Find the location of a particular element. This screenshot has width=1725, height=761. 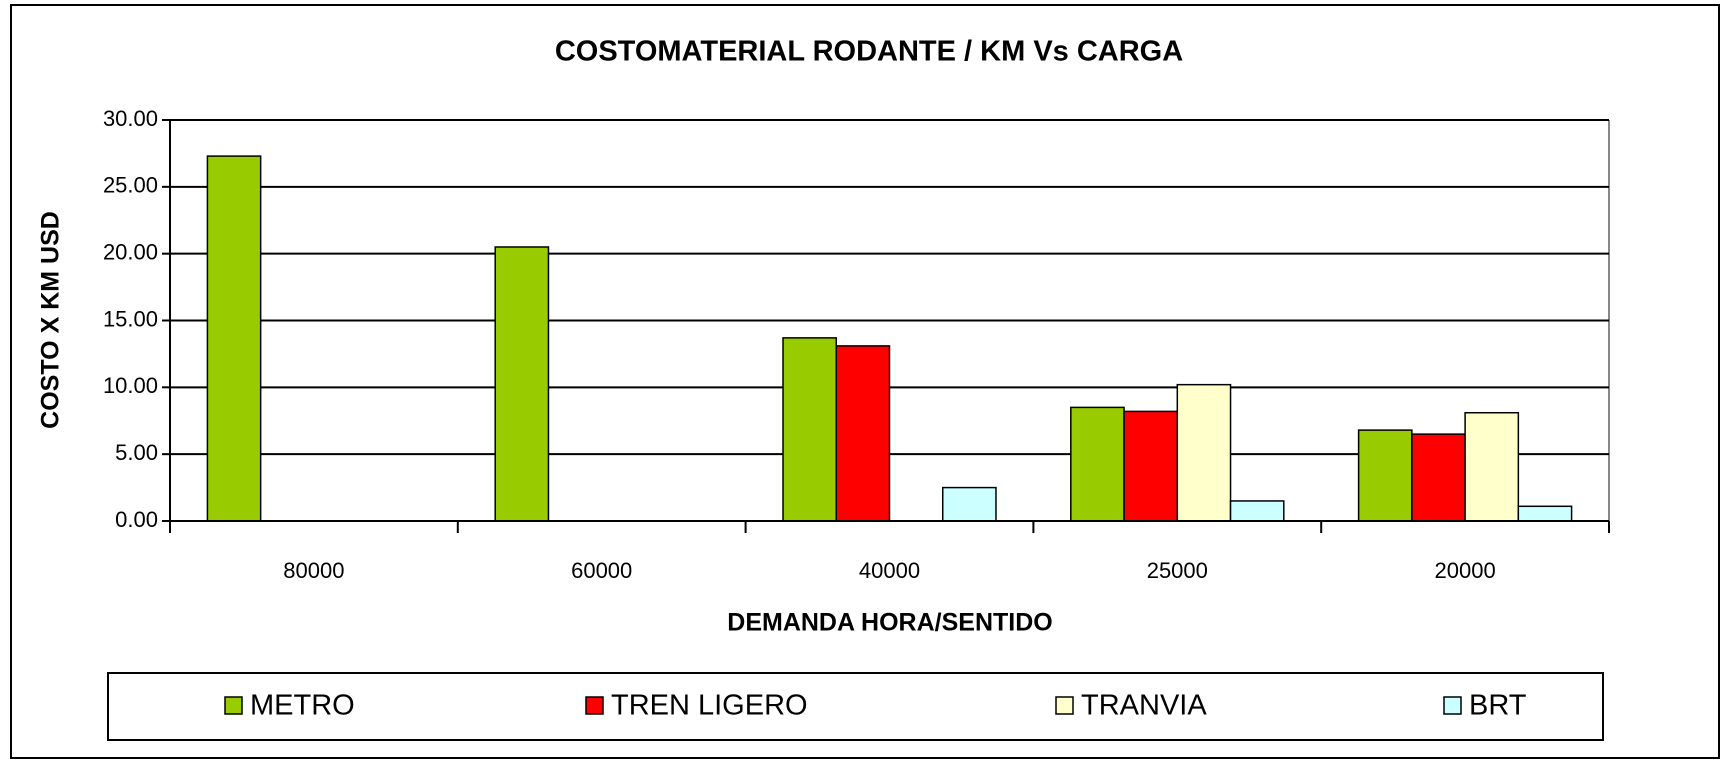

legend-label: BRT is located at coordinates (1498, 706).